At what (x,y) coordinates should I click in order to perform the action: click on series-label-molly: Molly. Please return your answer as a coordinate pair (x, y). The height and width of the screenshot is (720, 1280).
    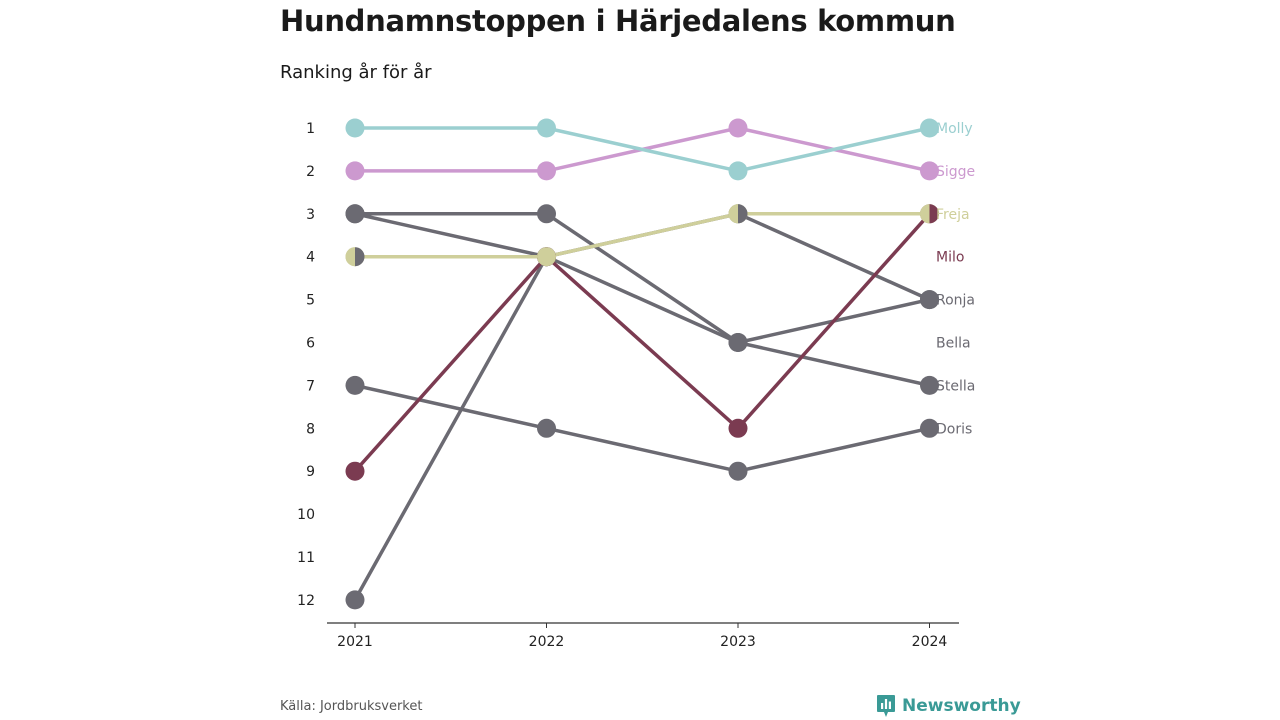
    Looking at the image, I should click on (954, 129).